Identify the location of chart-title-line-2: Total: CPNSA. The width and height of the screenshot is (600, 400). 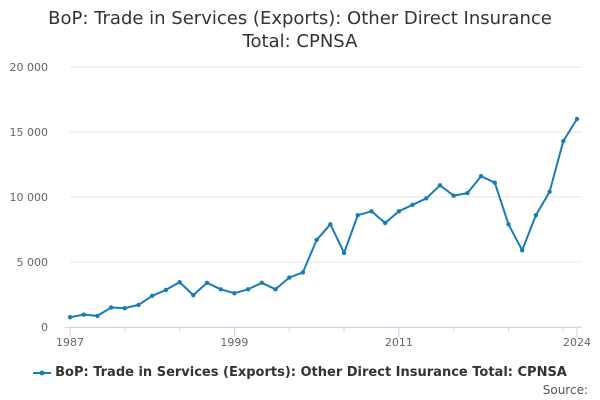
(300, 41).